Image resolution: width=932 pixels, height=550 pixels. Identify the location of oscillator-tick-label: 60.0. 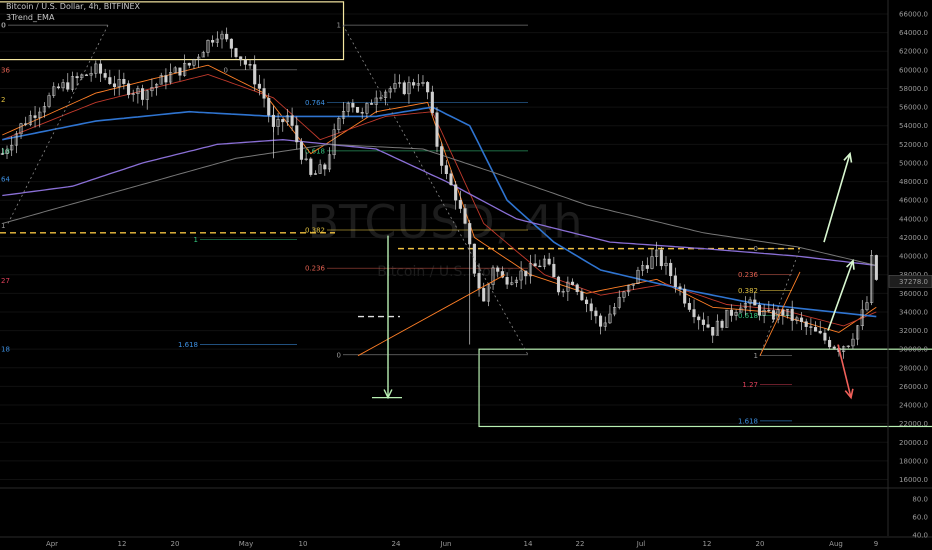
(920, 518).